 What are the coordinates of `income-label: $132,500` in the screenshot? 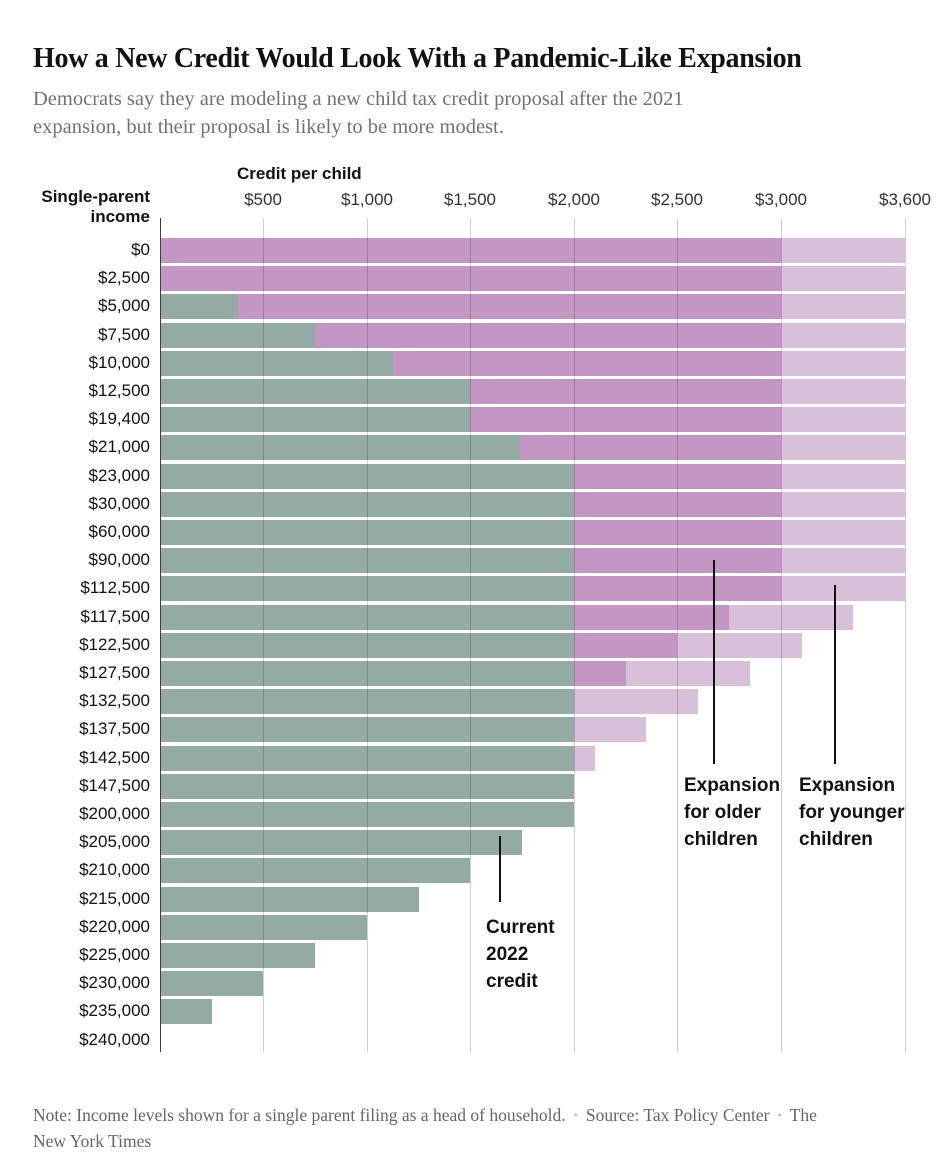 It's located at (114, 700).